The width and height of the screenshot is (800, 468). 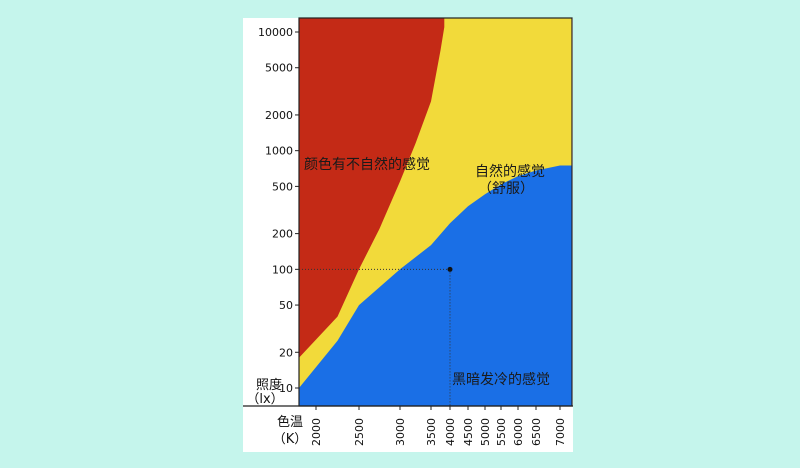 I want to click on x-tick-label: 5500, so click(x=501, y=432).